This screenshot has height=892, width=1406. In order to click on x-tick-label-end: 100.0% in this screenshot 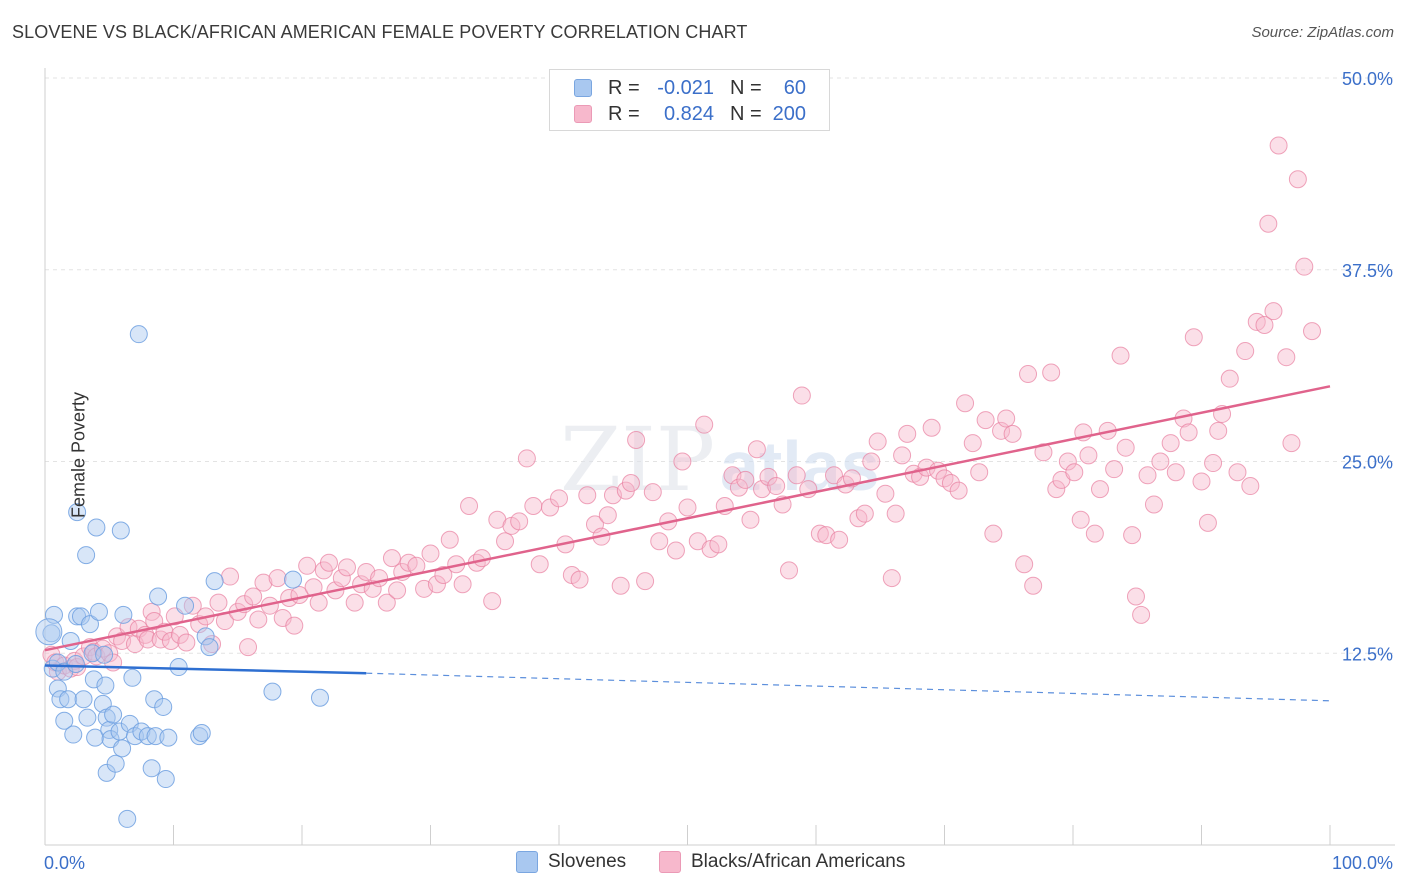, I will do `click(1362, 863)`.